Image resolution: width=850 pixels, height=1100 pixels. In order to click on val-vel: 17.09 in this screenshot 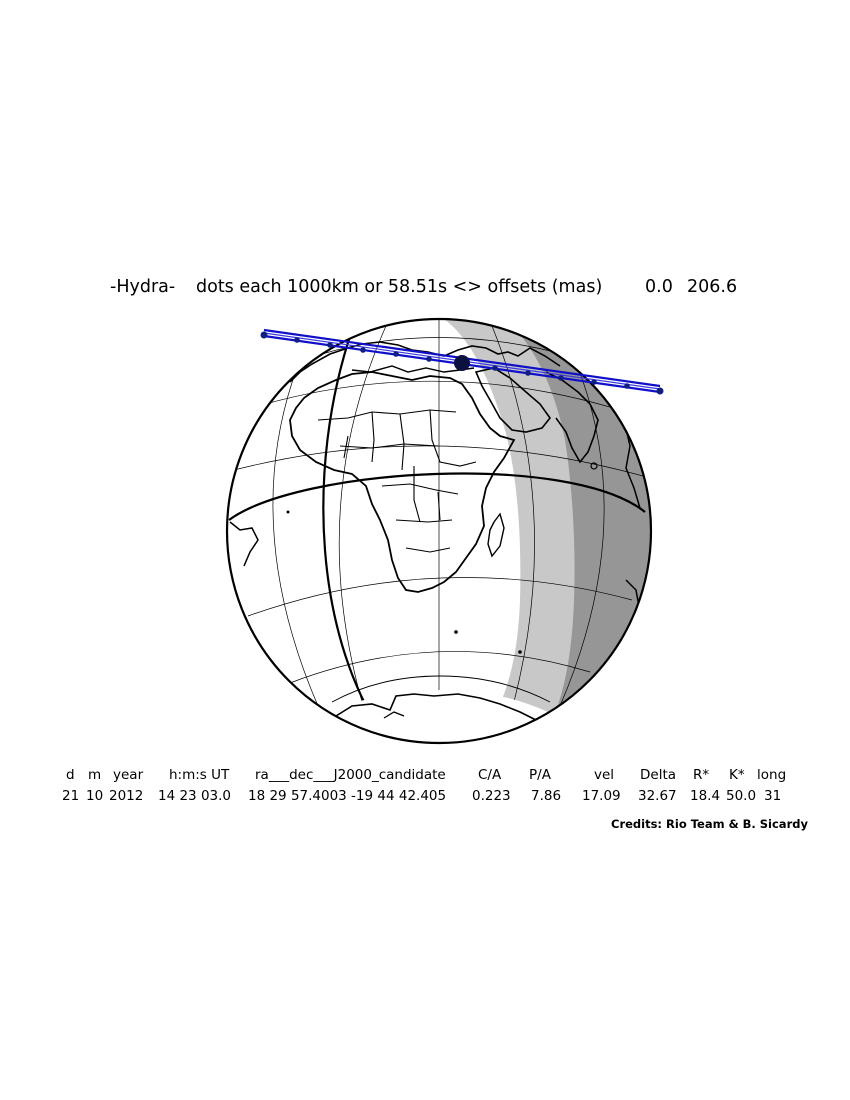, I will do `click(601, 796)`.